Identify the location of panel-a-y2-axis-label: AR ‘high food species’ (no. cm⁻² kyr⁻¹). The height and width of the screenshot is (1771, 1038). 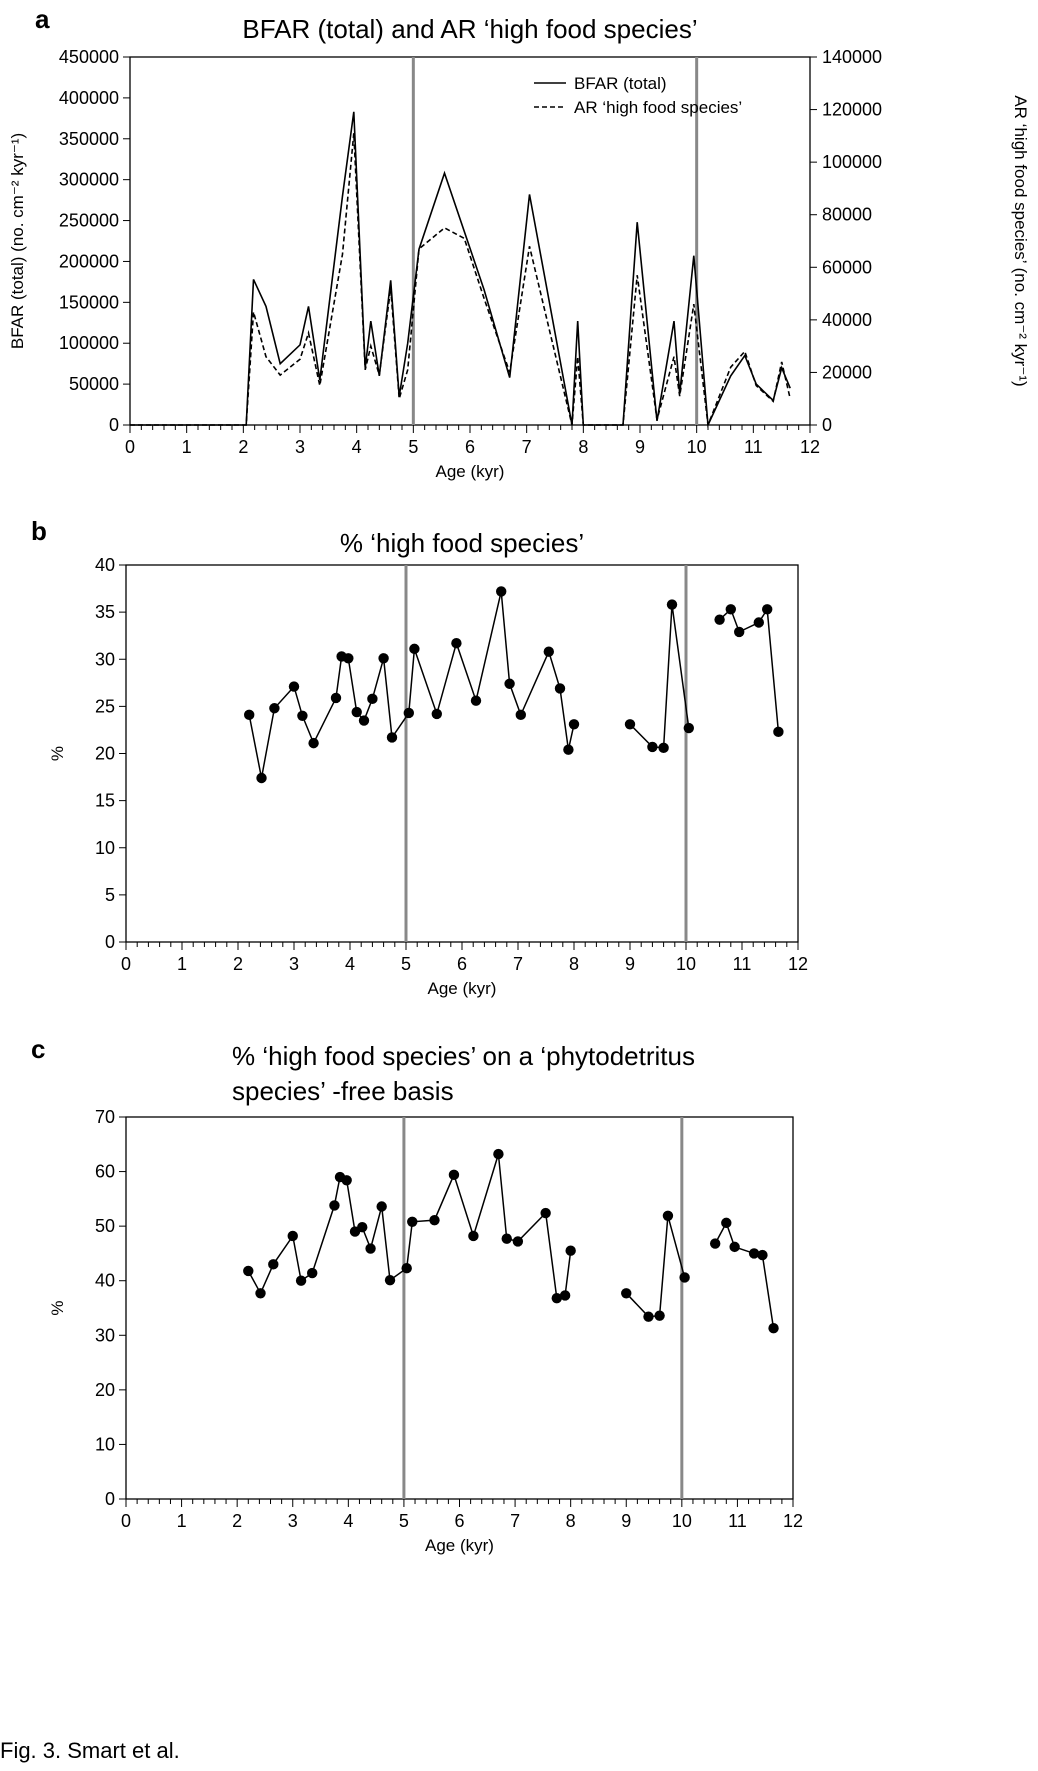
(1020, 240).